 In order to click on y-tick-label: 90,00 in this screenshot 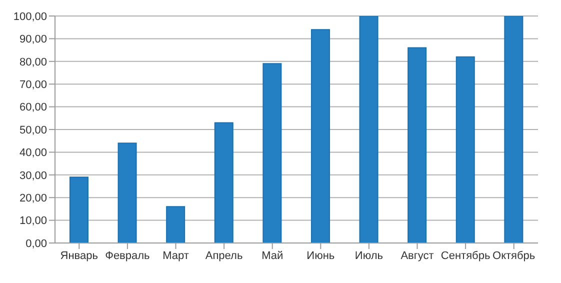, I will do `click(33, 40)`.